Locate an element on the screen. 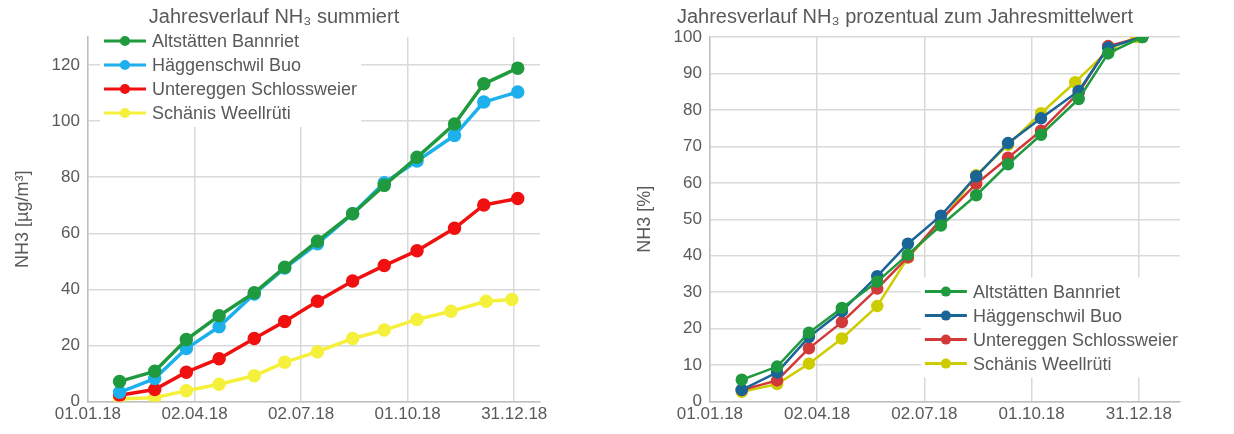 Image resolution: width=1234 pixels, height=434 pixels. y-tick-label: 50 is located at coordinates (692, 218).